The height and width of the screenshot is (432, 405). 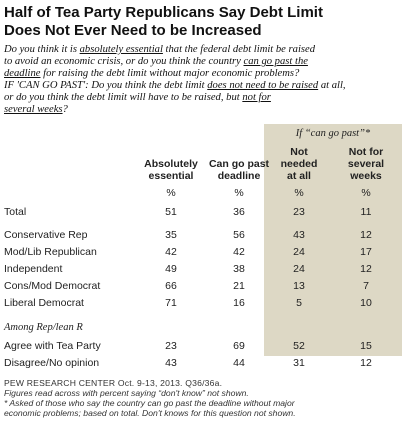 What do you see at coordinates (299, 346) in the screenshot?
I see `table-cell: 52` at bounding box center [299, 346].